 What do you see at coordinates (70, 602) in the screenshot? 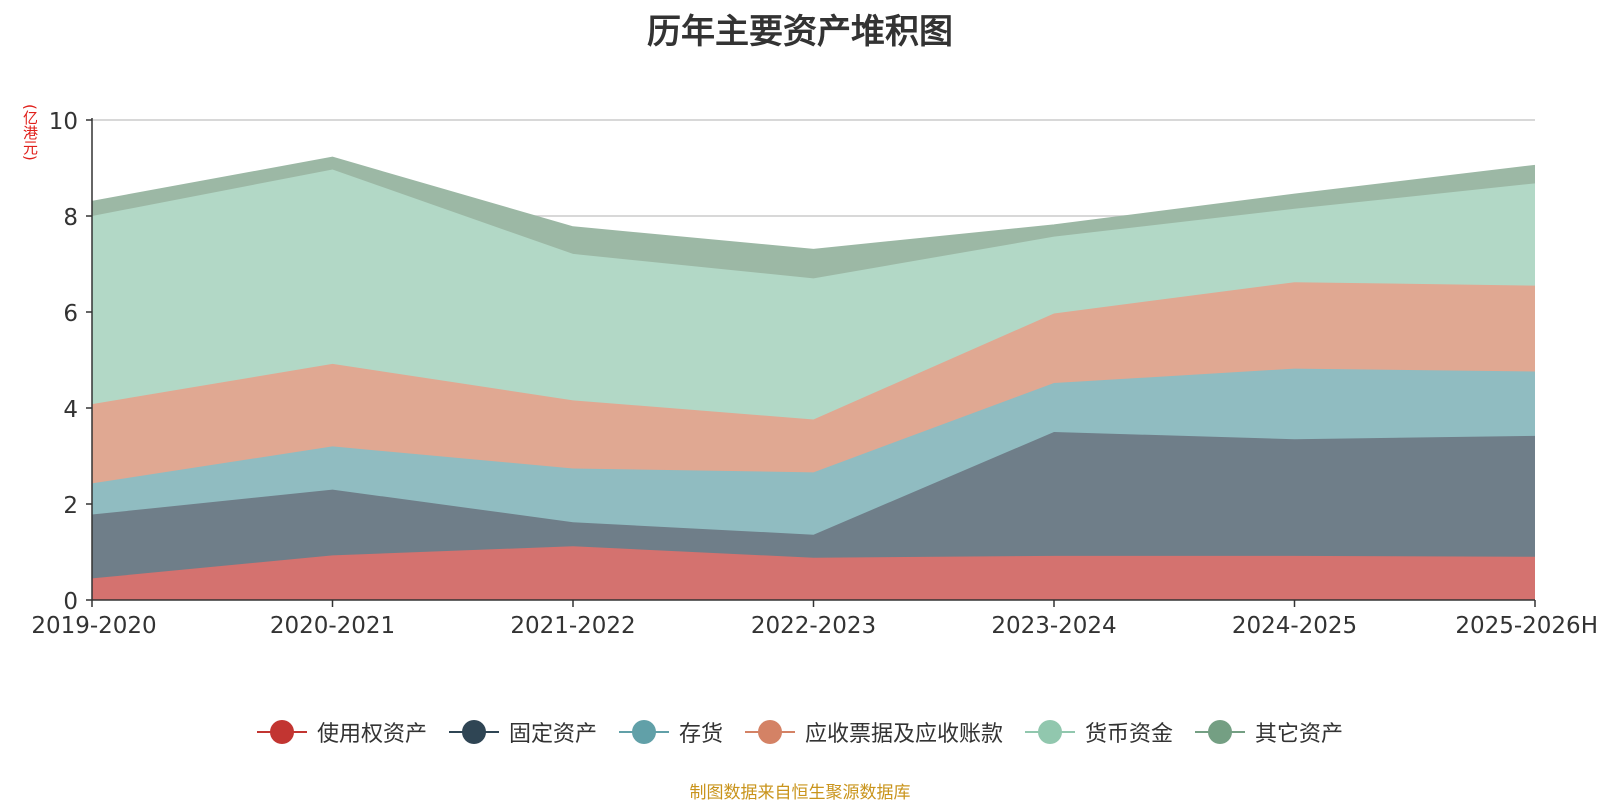
I see `y-tick-label: 0` at bounding box center [70, 602].